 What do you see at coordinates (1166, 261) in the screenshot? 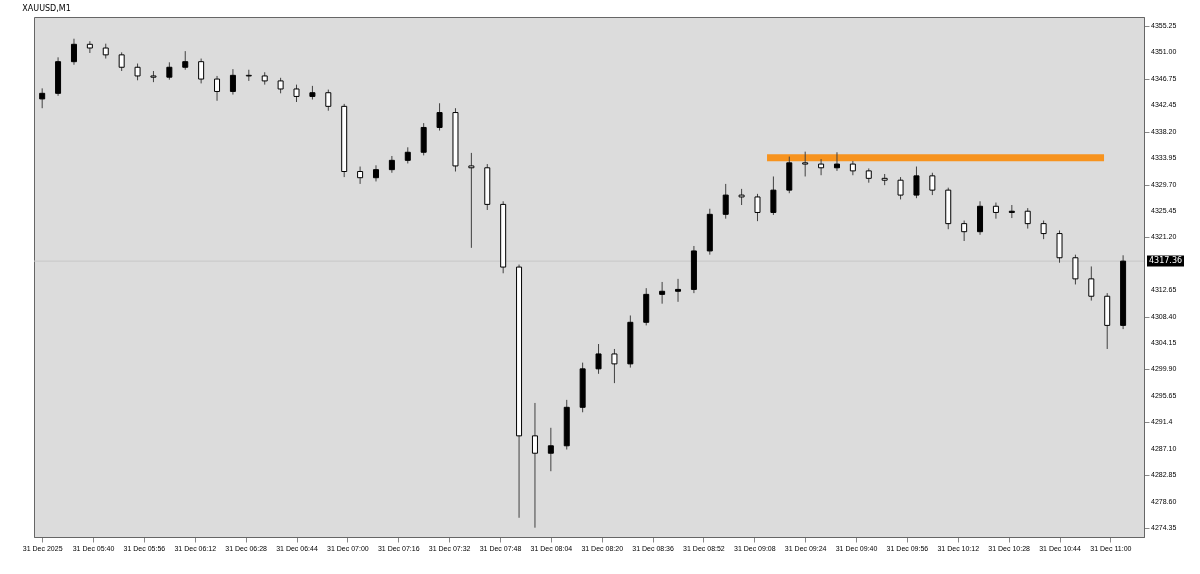
I see `ref-line-label: 4317.36` at bounding box center [1166, 261].